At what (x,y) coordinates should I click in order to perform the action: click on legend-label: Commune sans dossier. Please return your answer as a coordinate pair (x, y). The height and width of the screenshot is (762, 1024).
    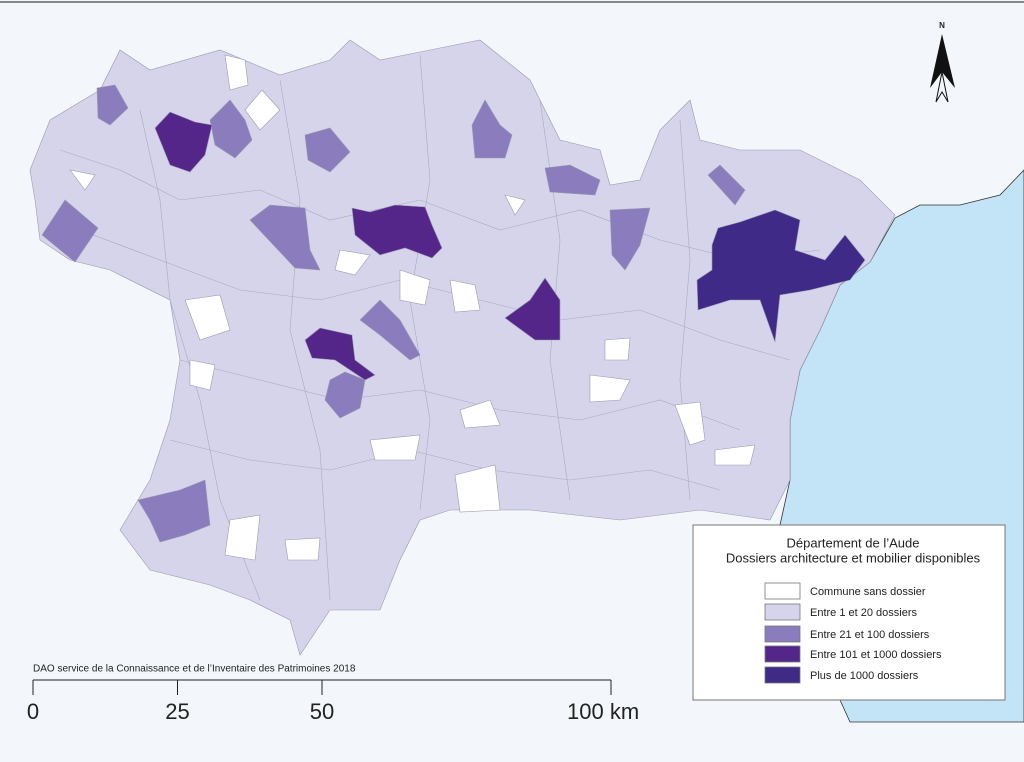
    Looking at the image, I should click on (868, 592).